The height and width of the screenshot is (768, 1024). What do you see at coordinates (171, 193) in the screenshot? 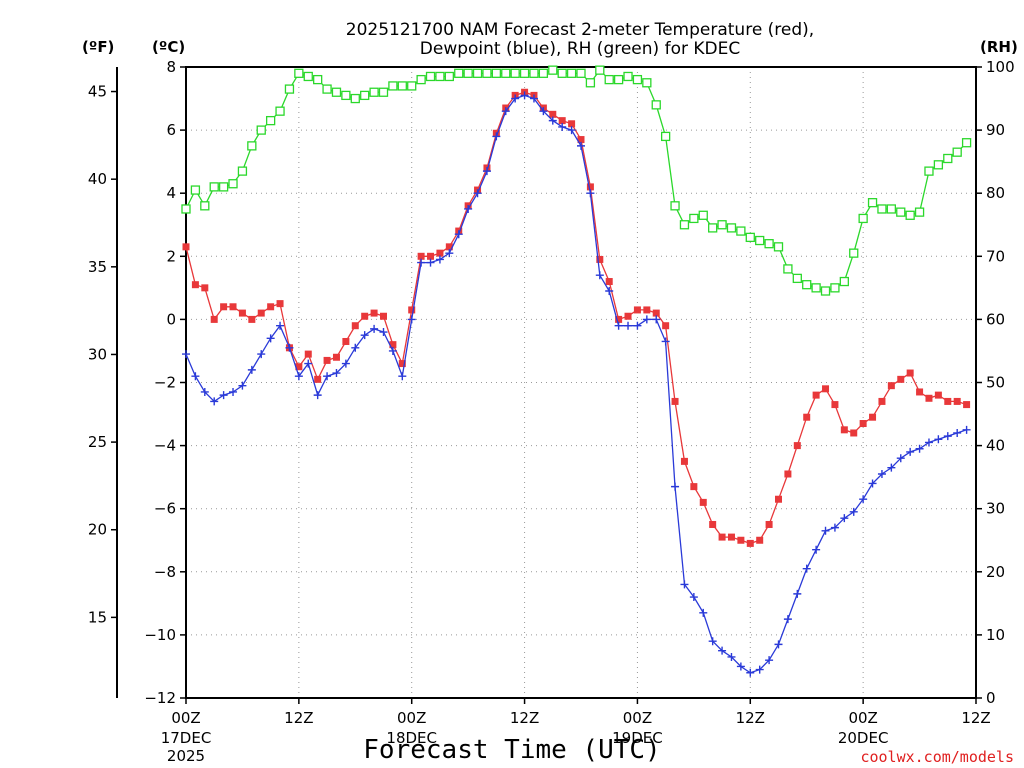
I see `celsius-tick-label: 4` at bounding box center [171, 193].